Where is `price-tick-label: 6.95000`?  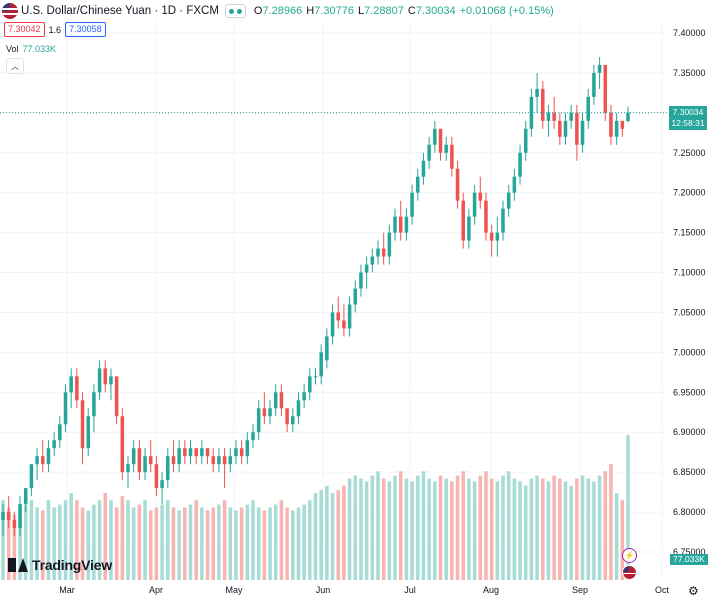 price-tick-label: 6.95000 is located at coordinates (689, 392).